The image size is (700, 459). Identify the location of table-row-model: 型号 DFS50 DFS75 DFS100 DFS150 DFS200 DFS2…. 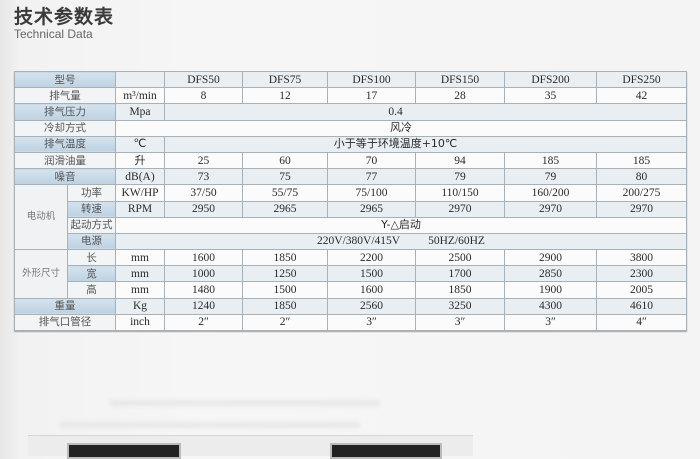
(350, 79).